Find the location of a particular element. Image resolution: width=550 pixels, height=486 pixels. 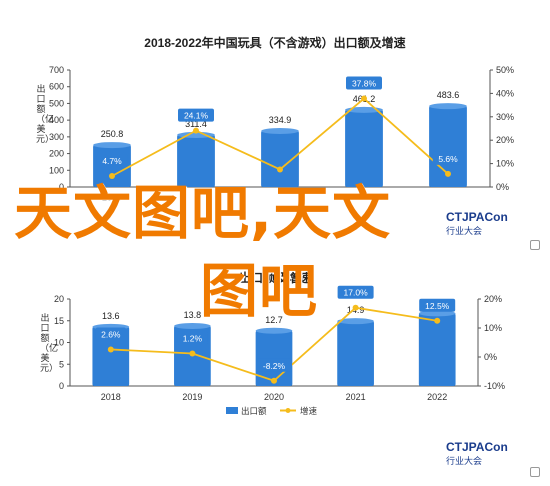

top-bar-value-label: 334.9 is located at coordinates (280, 120).